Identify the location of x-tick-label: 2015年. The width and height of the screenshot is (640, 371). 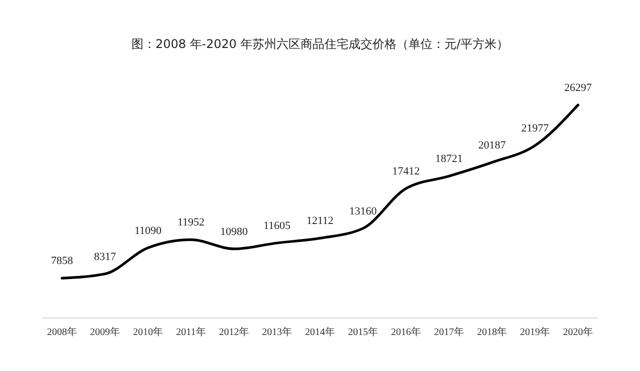
(363, 332).